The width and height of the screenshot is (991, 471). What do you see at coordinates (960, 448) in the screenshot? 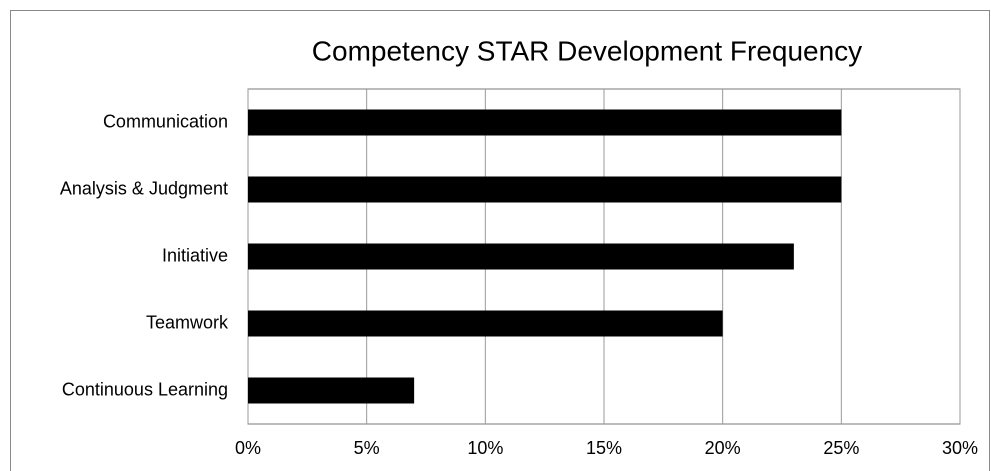
I see `x-tick-label: 30%` at bounding box center [960, 448].